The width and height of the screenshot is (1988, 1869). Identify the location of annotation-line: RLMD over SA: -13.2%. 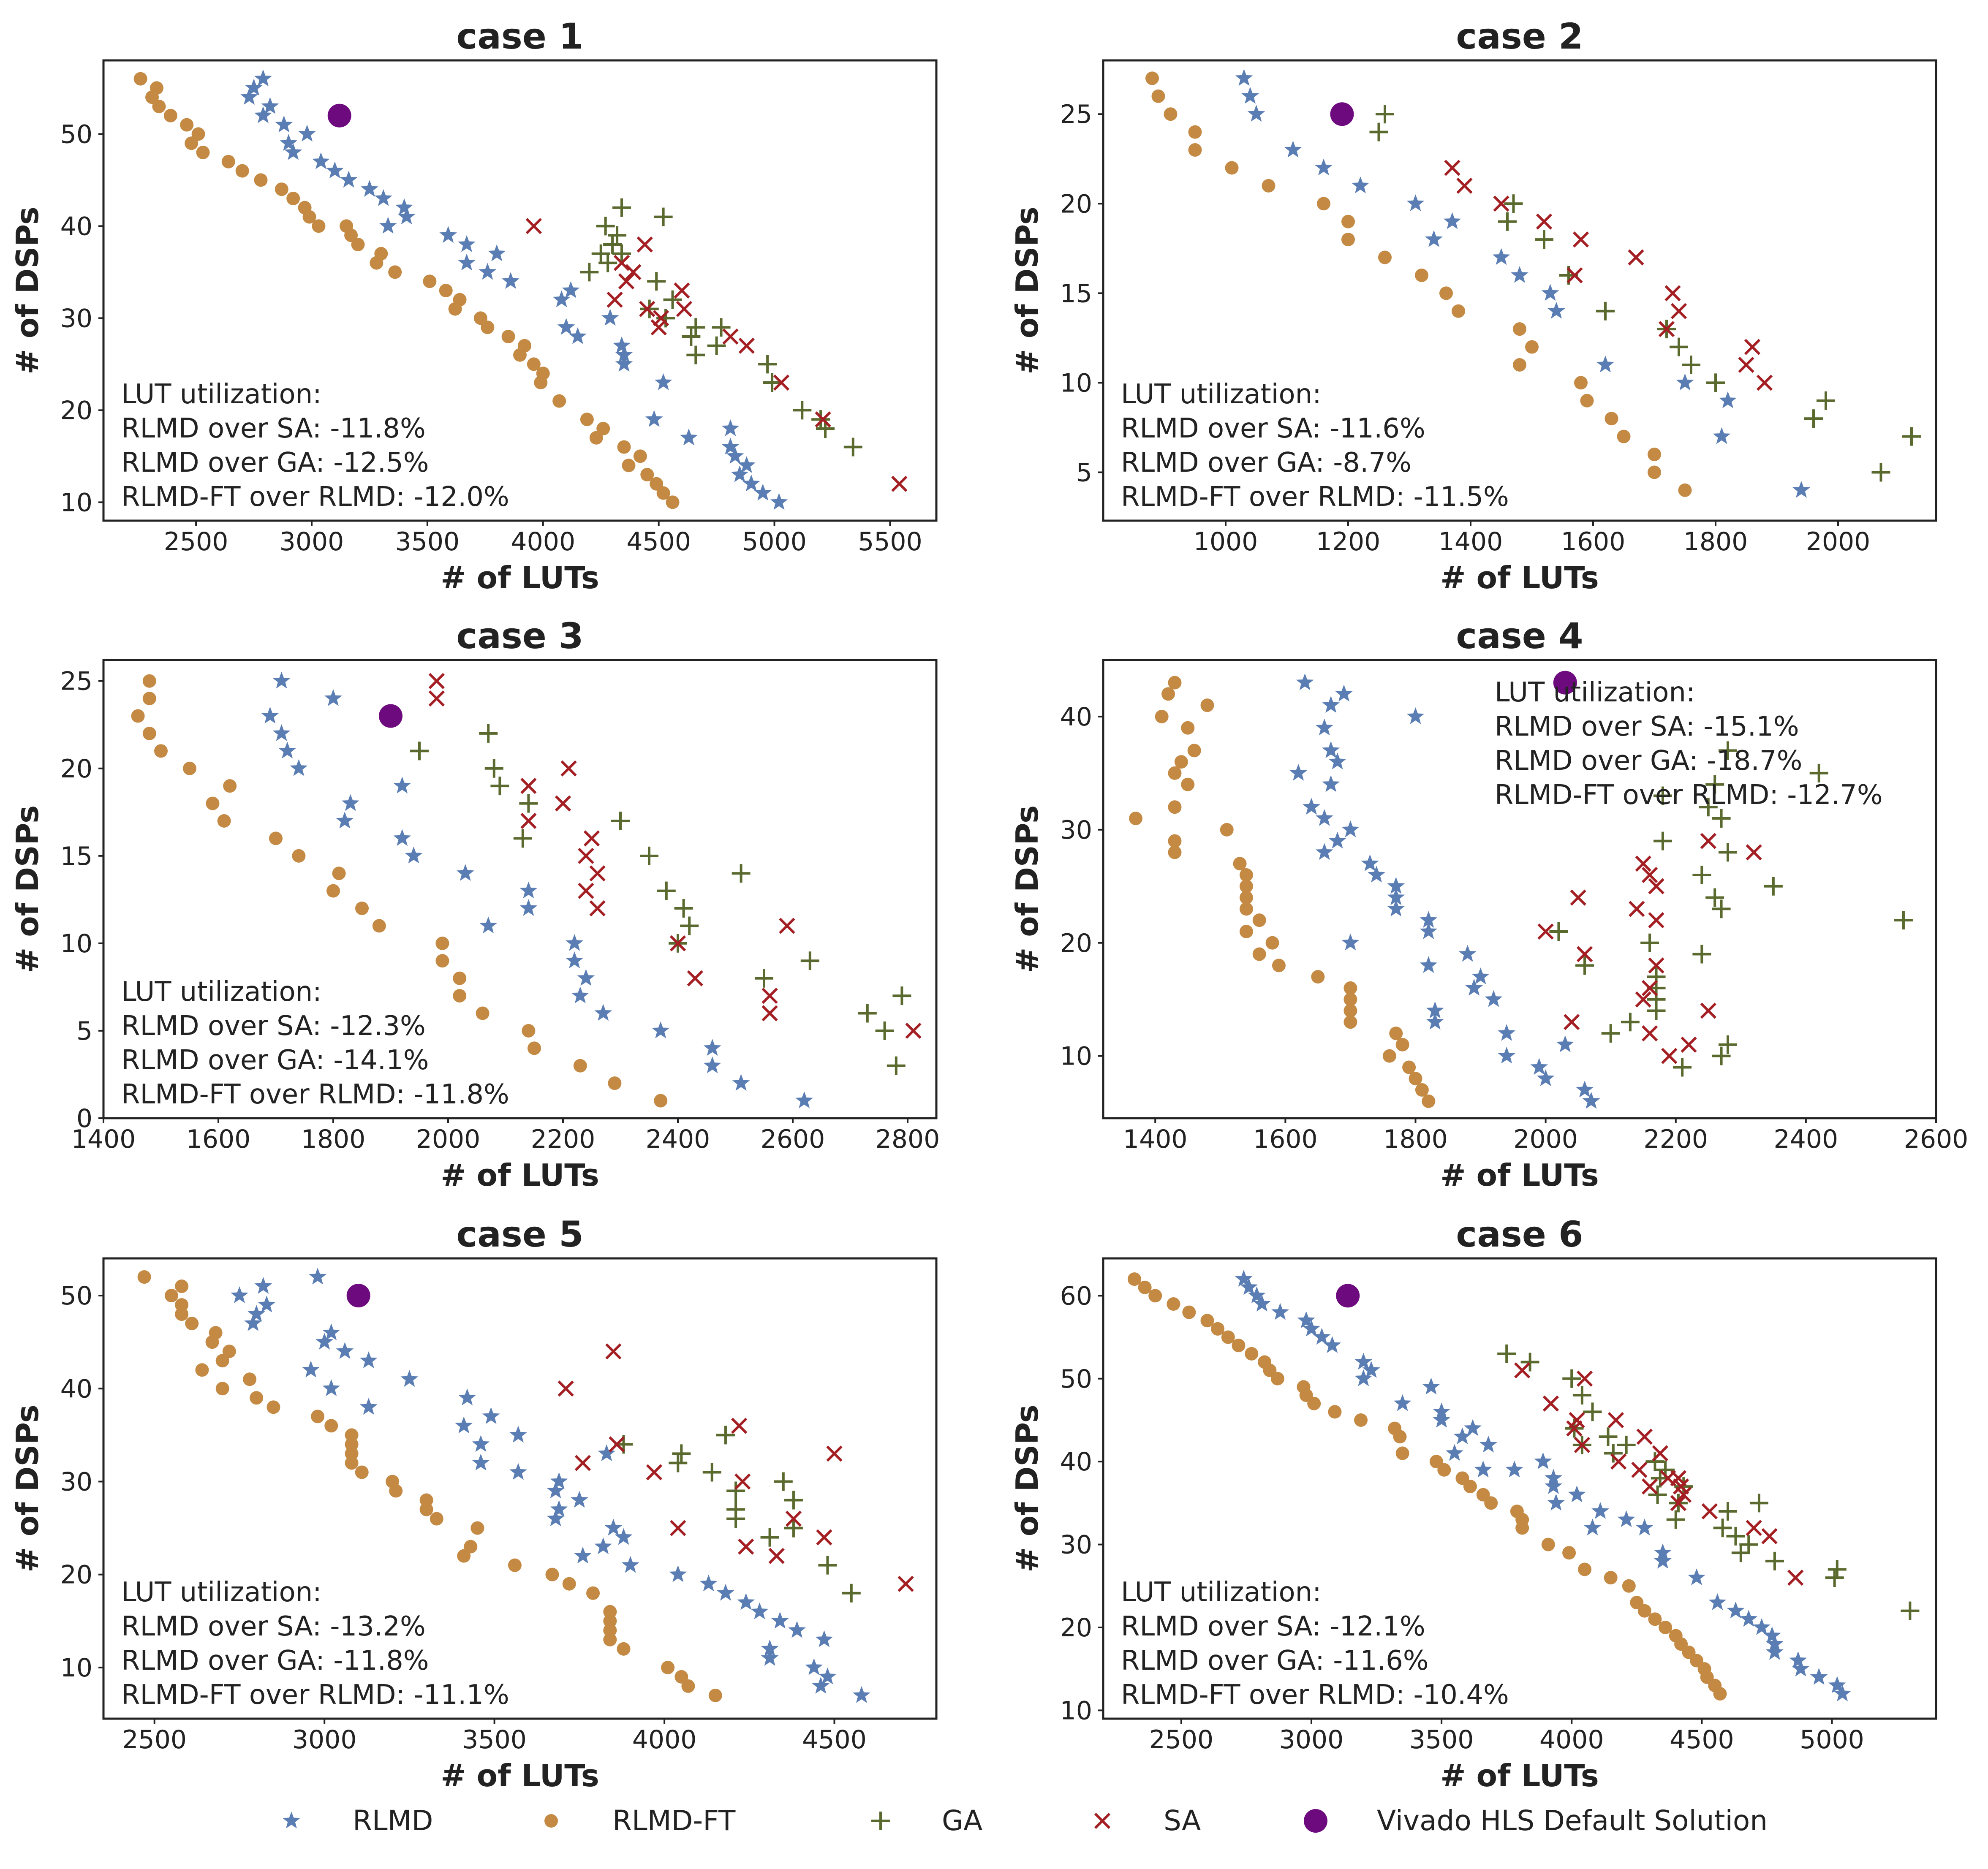
(273, 1626).